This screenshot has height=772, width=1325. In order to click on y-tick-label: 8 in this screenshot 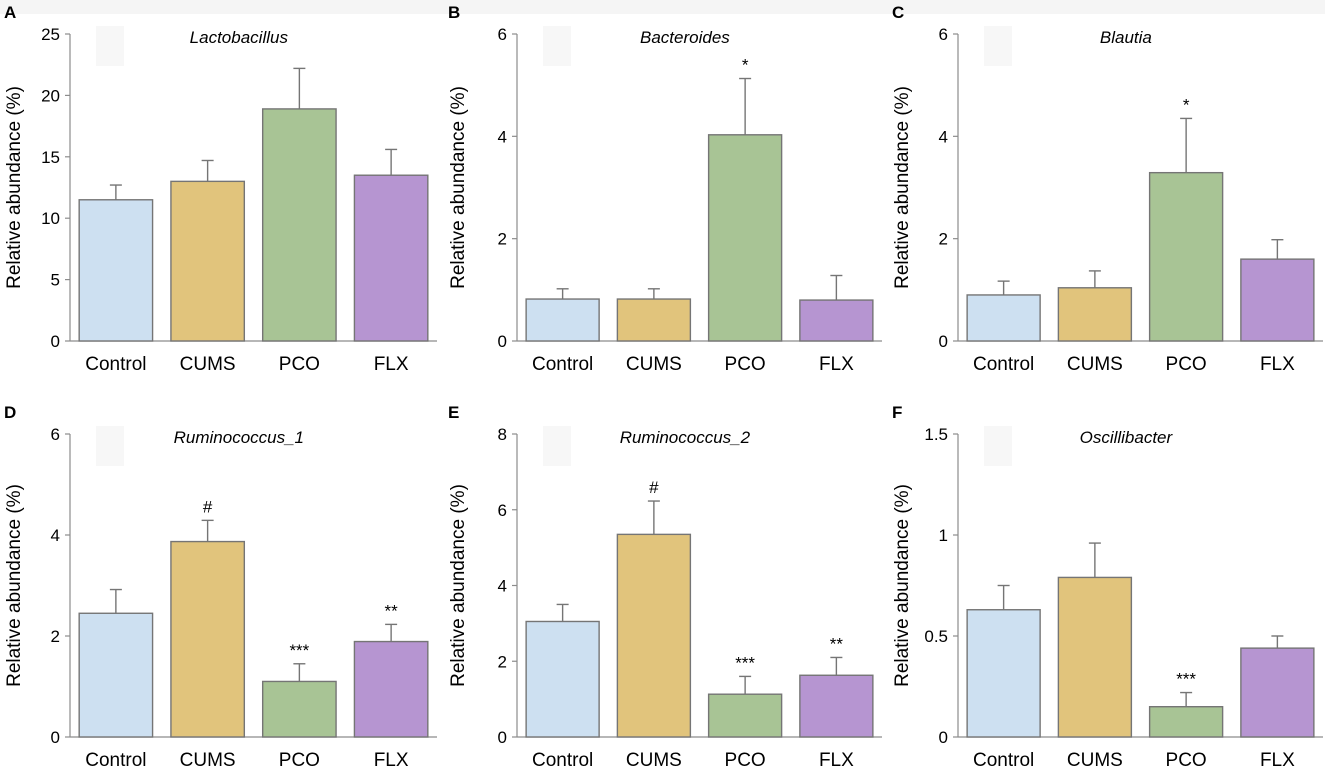, I will do `click(502, 434)`.